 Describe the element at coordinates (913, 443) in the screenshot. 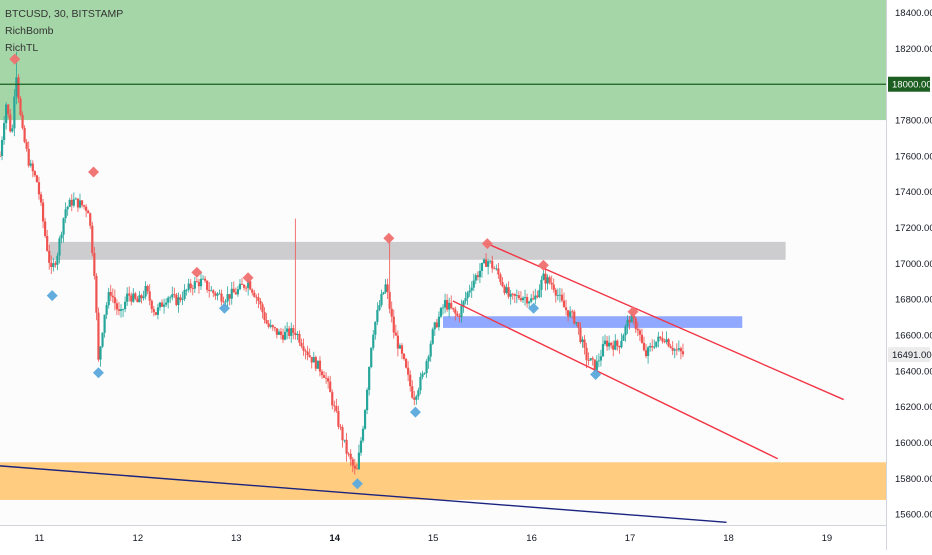

I see `y-tick-label: 16000.00` at that location.